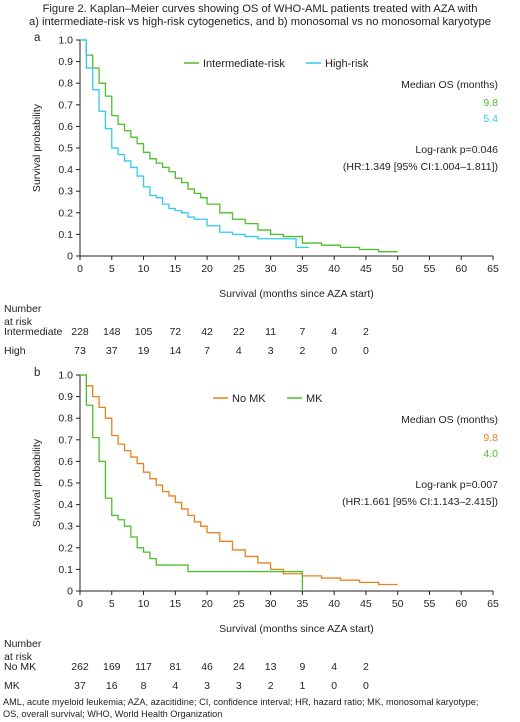  I want to click on chart-a-x-axis-label: Survival (months since AZA start), so click(296, 294).